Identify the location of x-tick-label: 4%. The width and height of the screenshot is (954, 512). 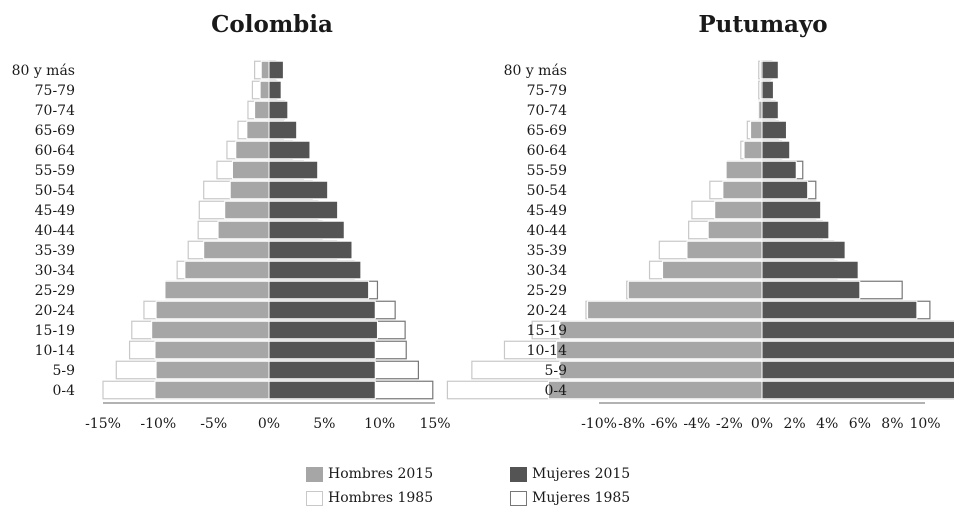
(827, 424).